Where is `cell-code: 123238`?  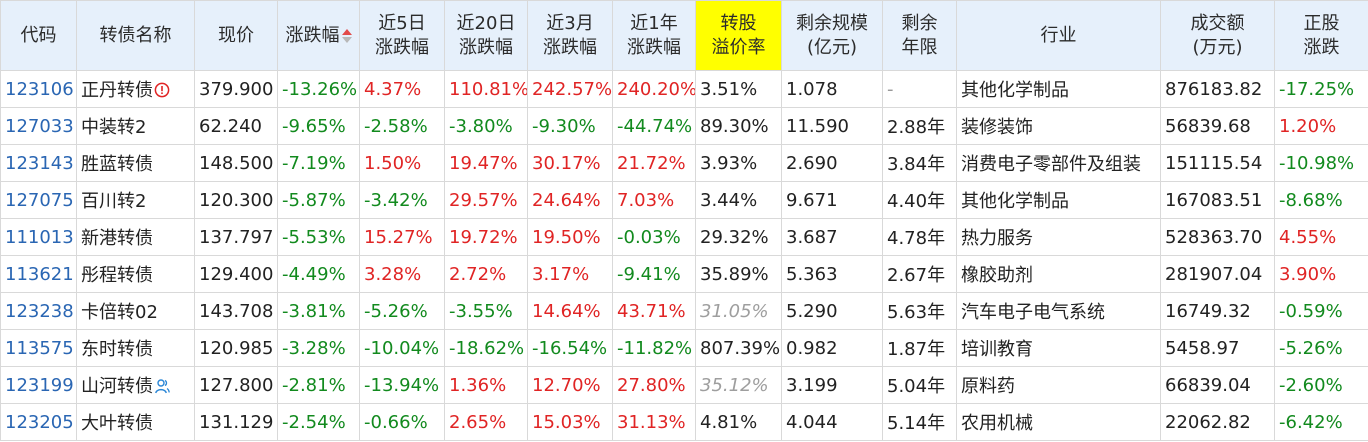 cell-code: 123238 is located at coordinates (38, 311).